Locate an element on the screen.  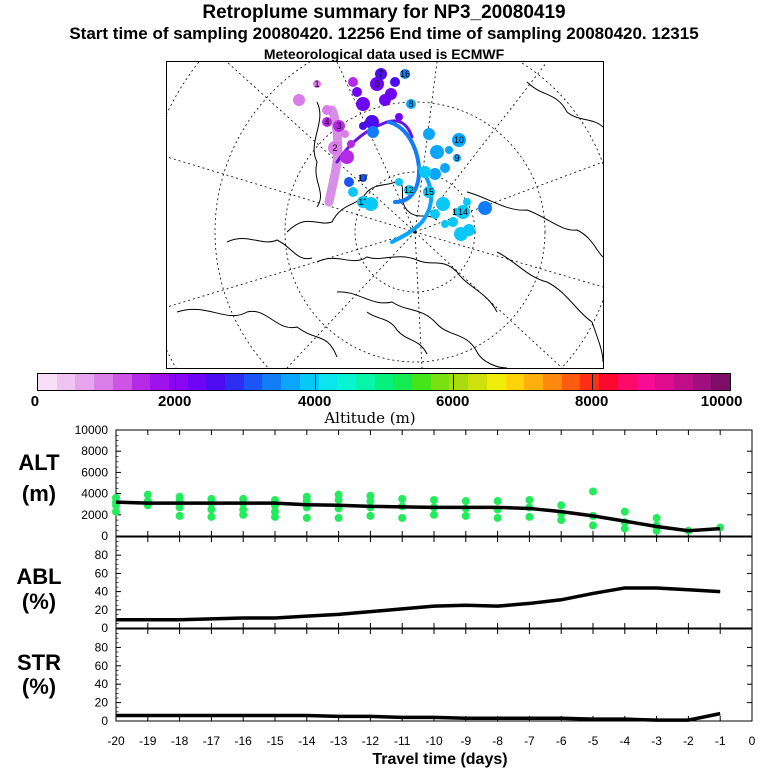
x-tick-label: -4 is located at coordinates (624, 741).